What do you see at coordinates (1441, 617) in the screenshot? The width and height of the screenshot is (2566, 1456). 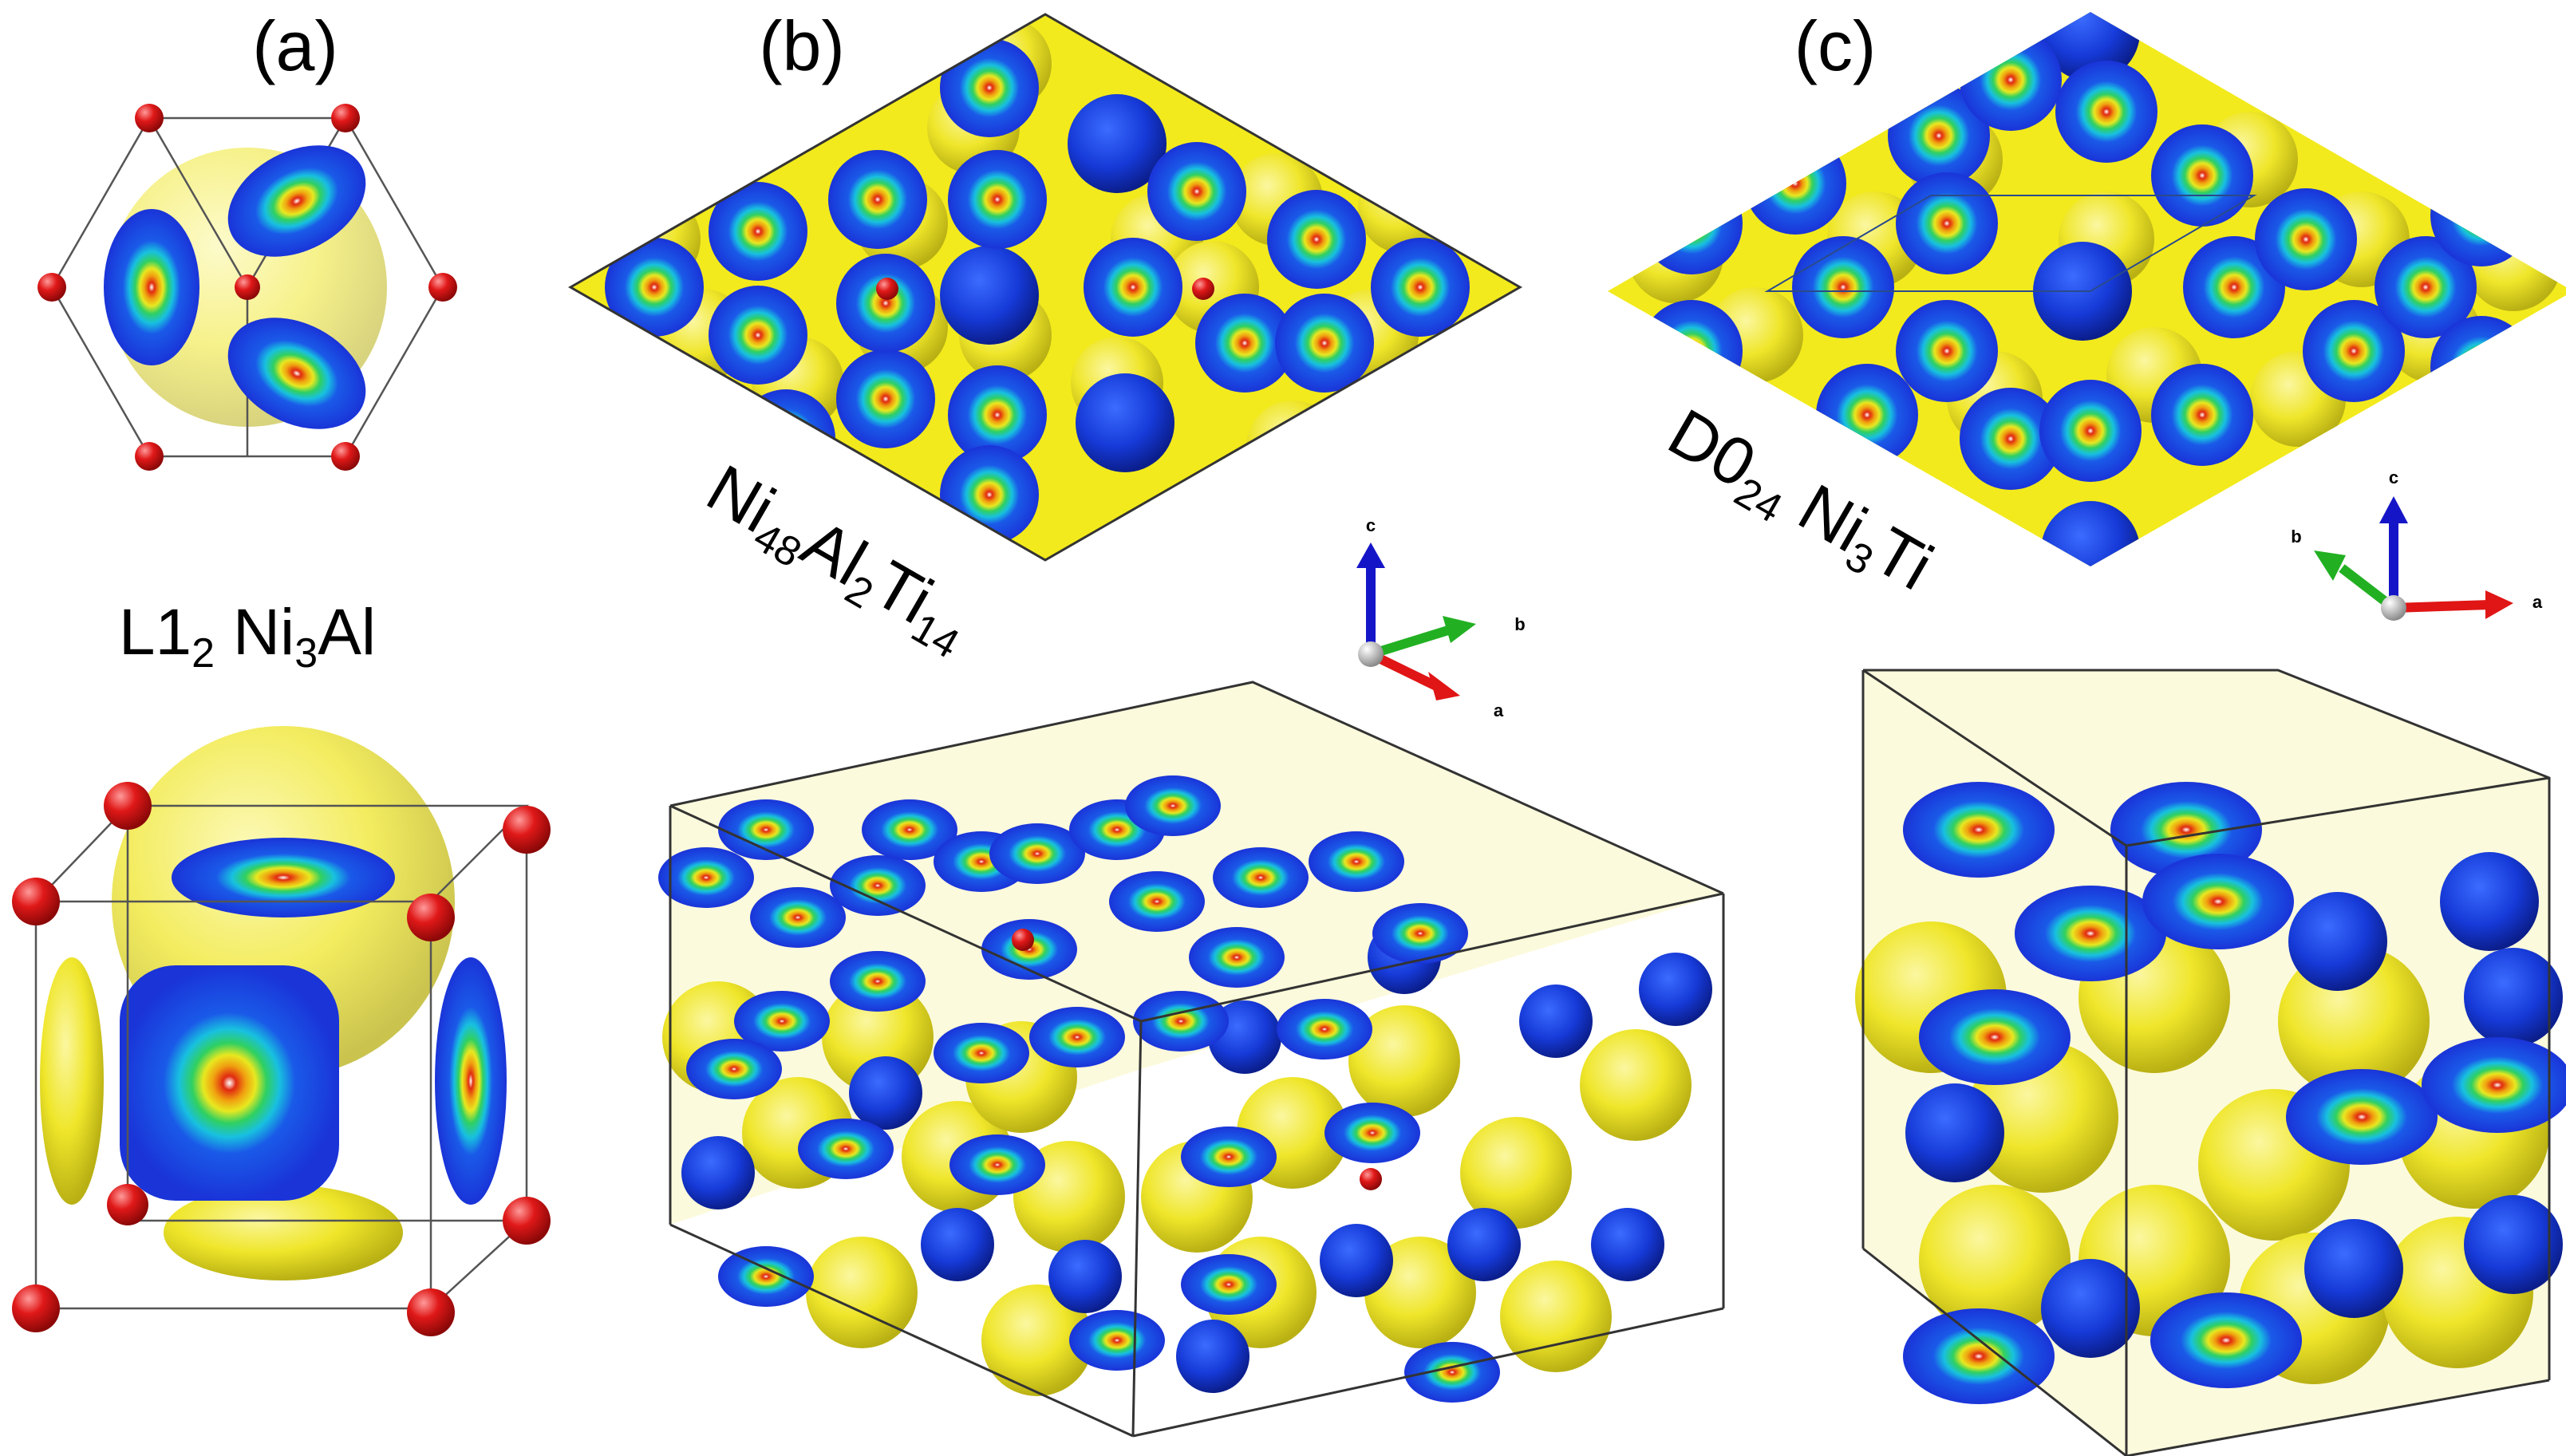 I see `axis-triad-icon: c b a` at bounding box center [1441, 617].